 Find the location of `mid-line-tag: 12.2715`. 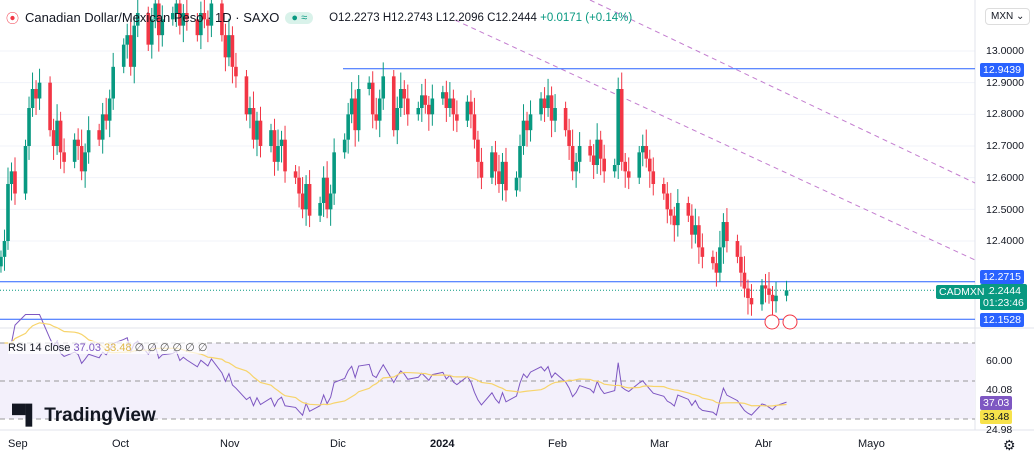

mid-line-tag: 12.2715 is located at coordinates (1002, 277).